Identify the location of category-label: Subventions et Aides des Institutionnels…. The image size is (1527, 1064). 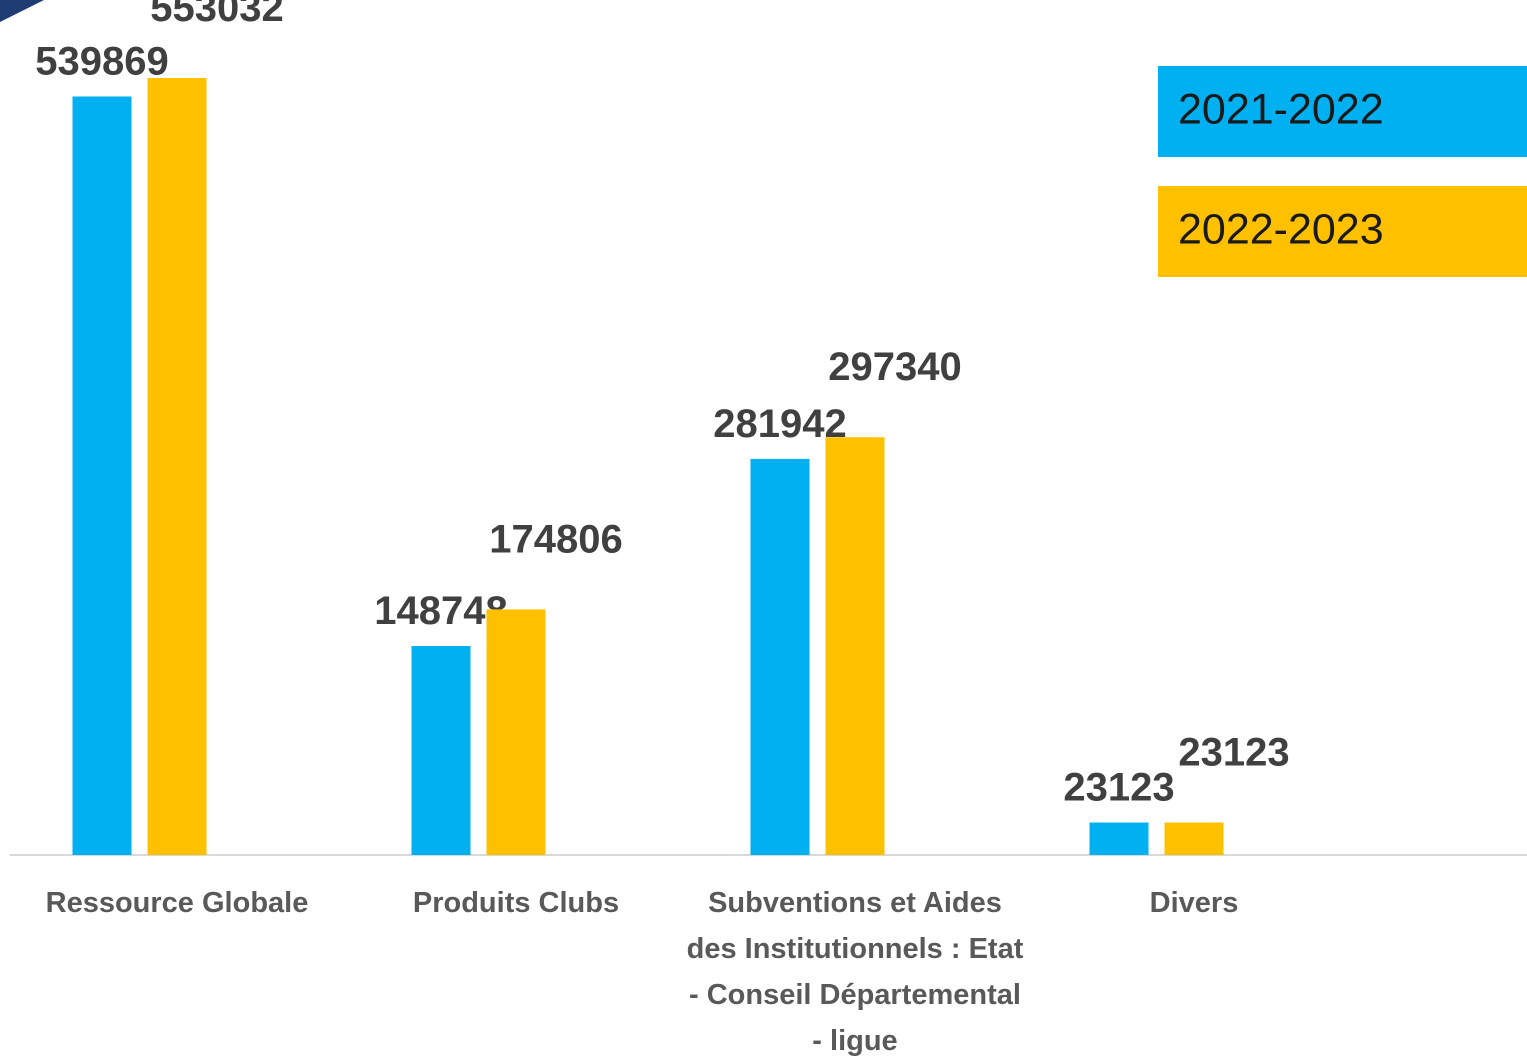
(855, 972).